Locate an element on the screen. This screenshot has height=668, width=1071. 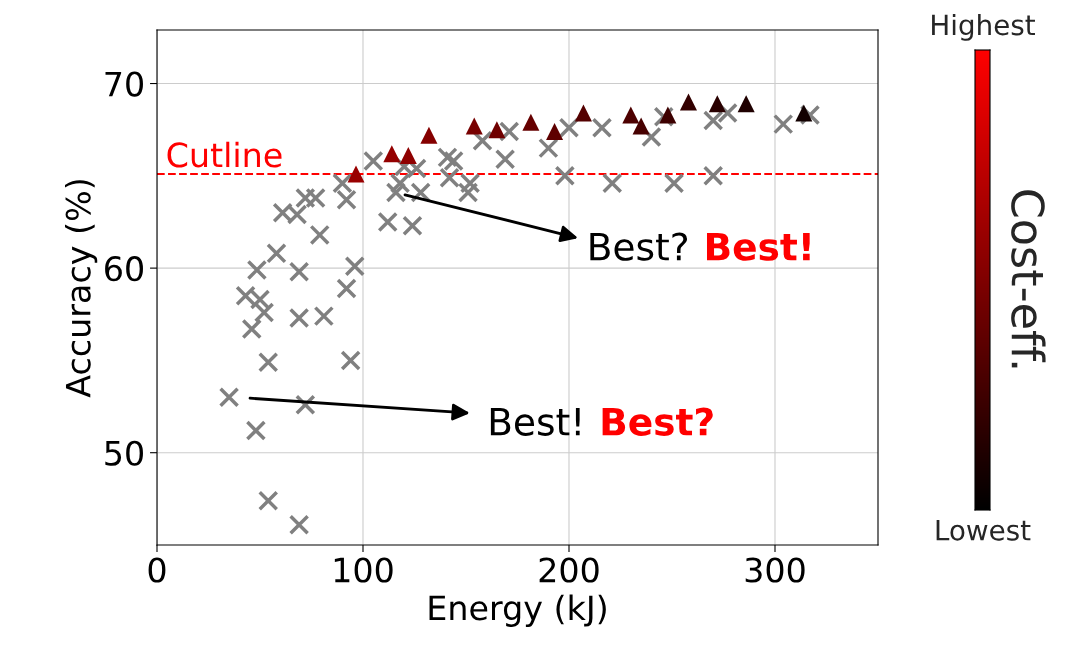
x-tick-label: 200 is located at coordinates (569, 570).